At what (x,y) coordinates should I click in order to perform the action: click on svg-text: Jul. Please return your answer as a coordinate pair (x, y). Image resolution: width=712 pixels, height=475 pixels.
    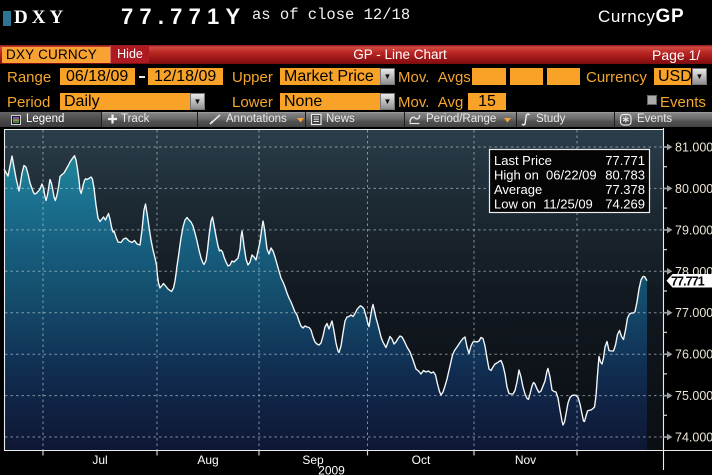
    Looking at the image, I should click on (99, 460).